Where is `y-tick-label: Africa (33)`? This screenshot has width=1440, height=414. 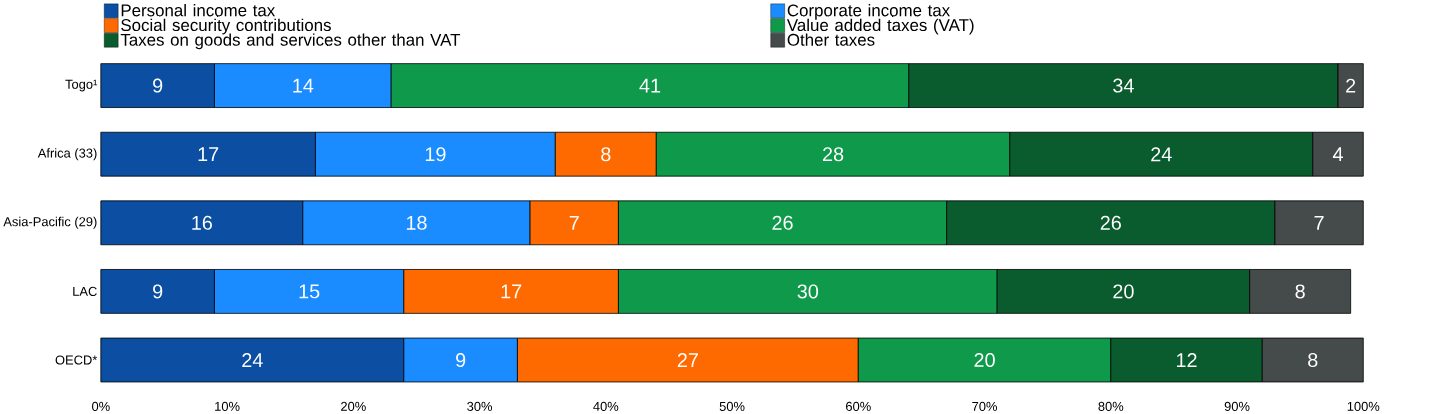 y-tick-label: Africa (33) is located at coordinates (67, 154).